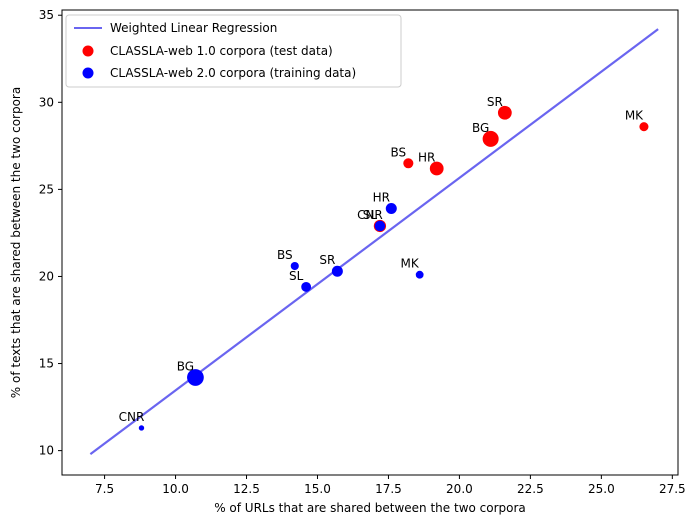 The image size is (688, 525). What do you see at coordinates (193, 28) in the screenshot?
I see `legend-label-regression: Weighted Linear Regression` at bounding box center [193, 28].